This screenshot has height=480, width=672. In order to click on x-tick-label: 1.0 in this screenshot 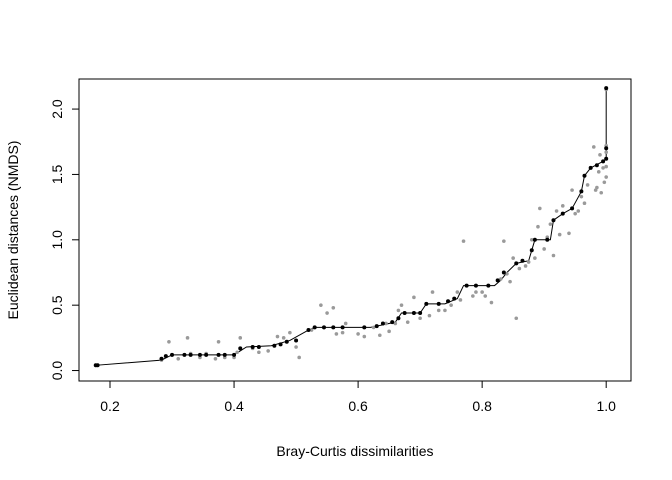, I will do `click(606, 406)`.